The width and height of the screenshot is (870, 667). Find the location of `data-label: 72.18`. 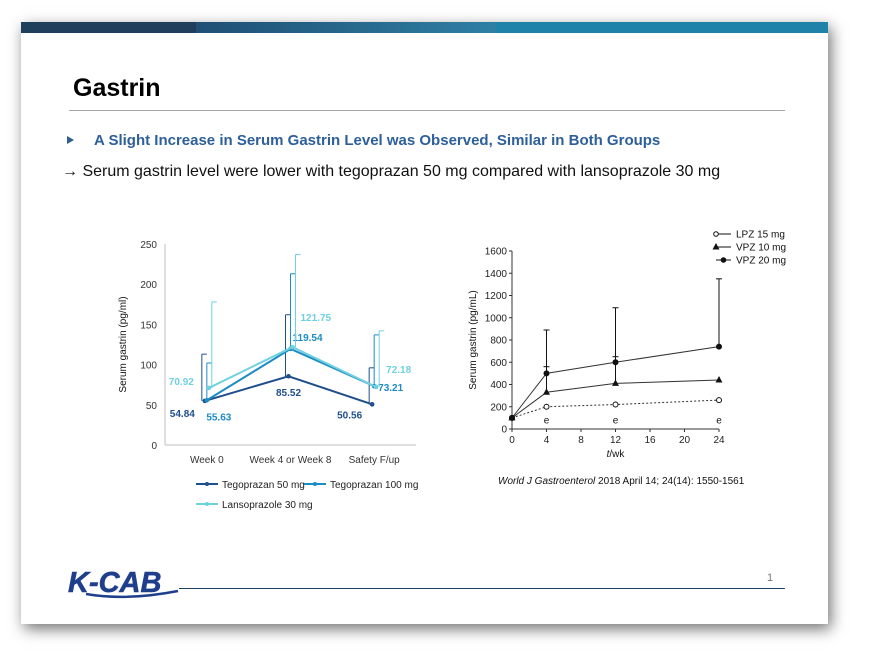

data-label: 72.18 is located at coordinates (398, 370).